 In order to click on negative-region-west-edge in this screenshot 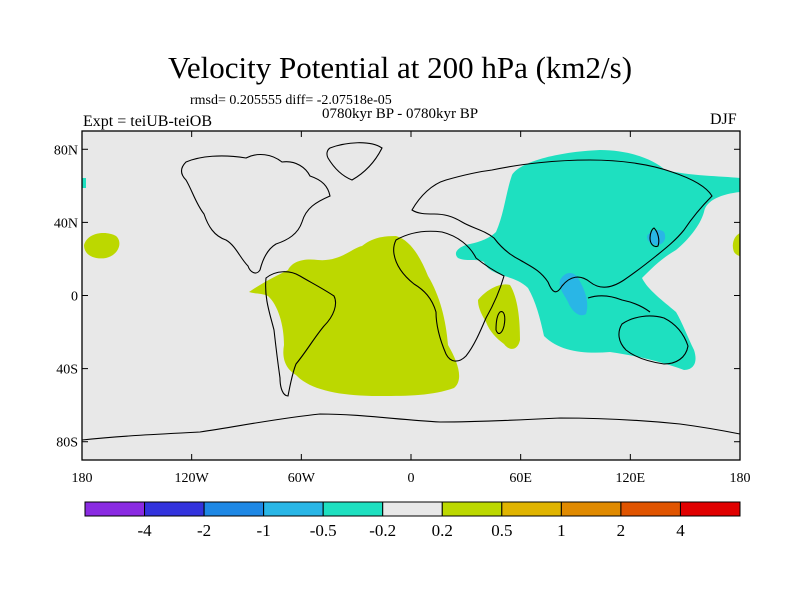, I will do `click(84, 183)`.